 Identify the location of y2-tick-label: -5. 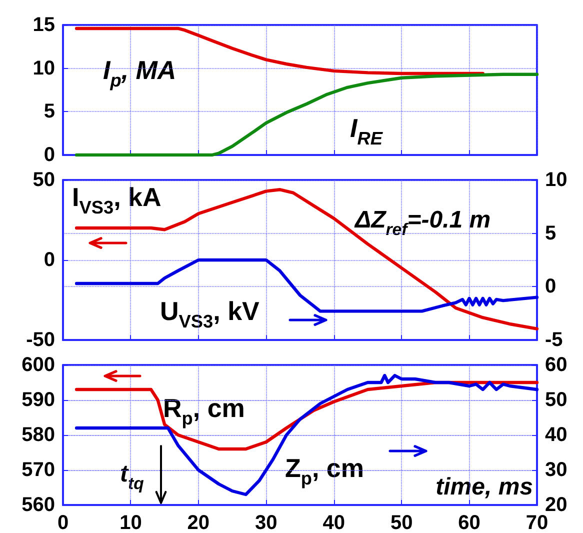
(554, 340).